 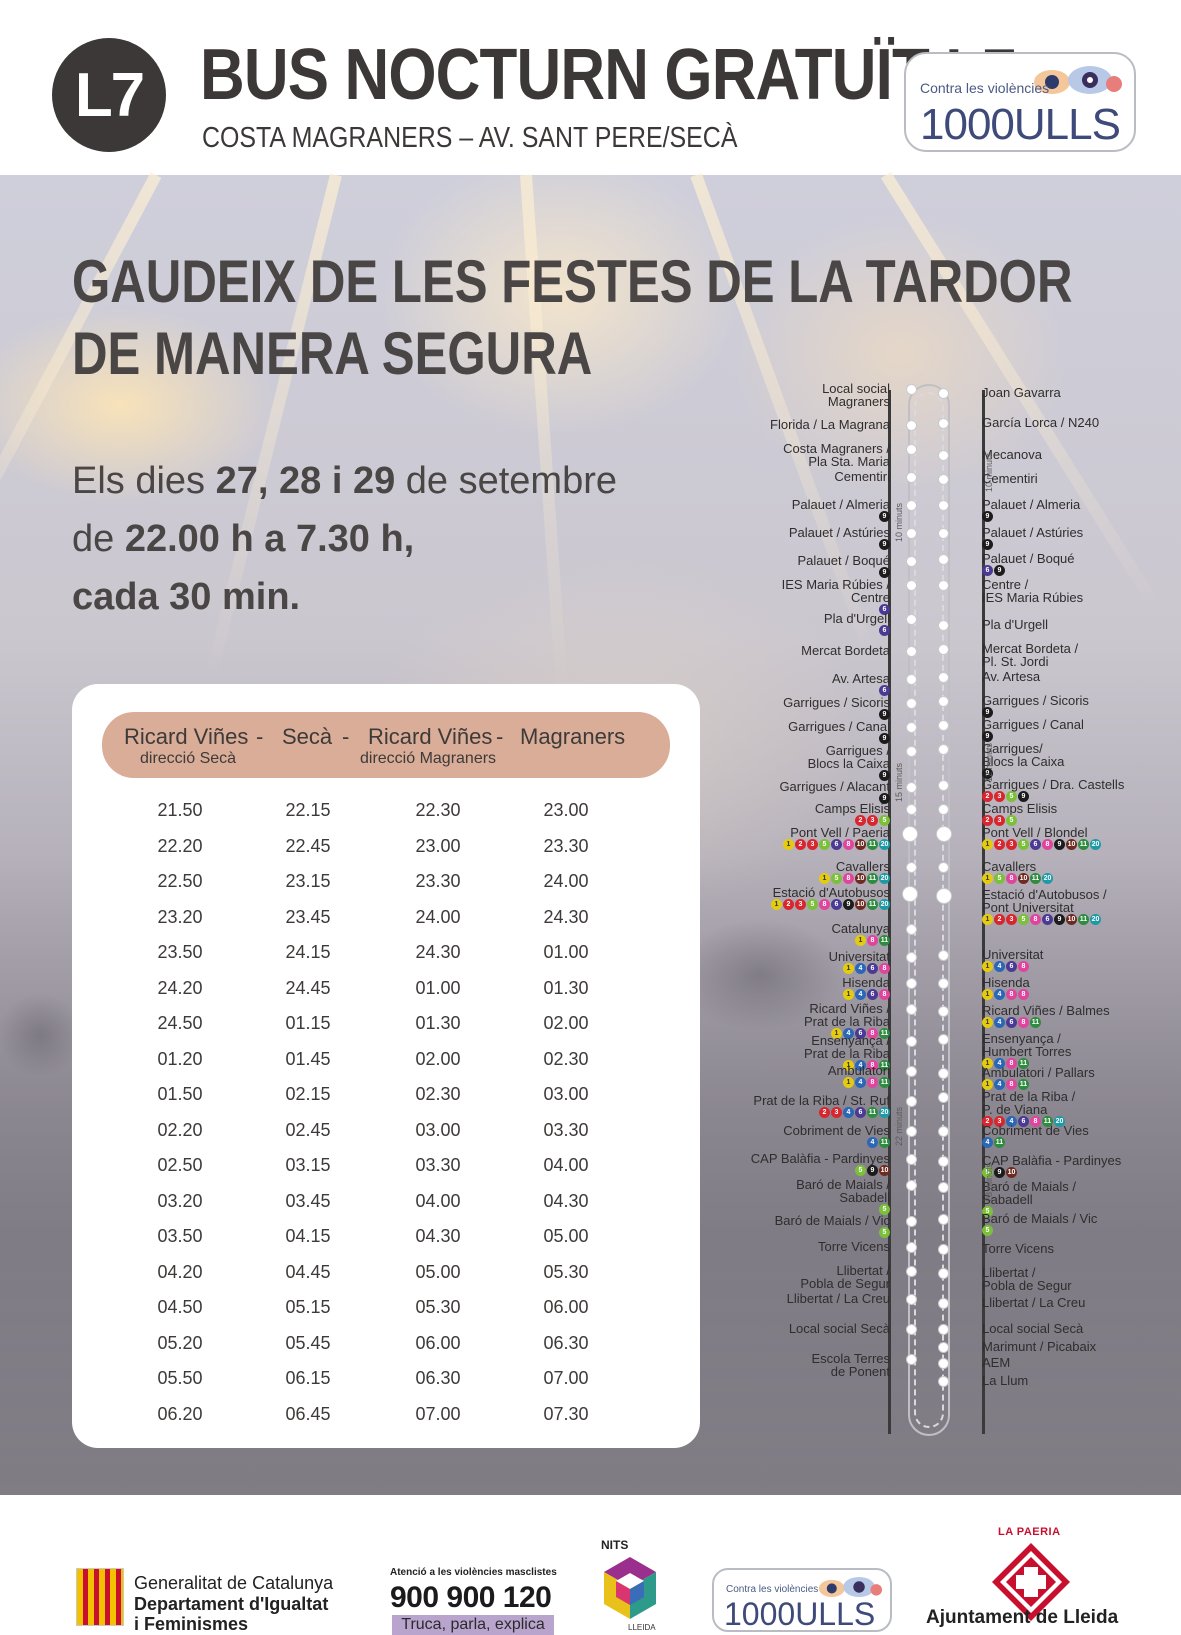 What do you see at coordinates (860, 820) in the screenshot?
I see `line-badge-2: 2` at bounding box center [860, 820].